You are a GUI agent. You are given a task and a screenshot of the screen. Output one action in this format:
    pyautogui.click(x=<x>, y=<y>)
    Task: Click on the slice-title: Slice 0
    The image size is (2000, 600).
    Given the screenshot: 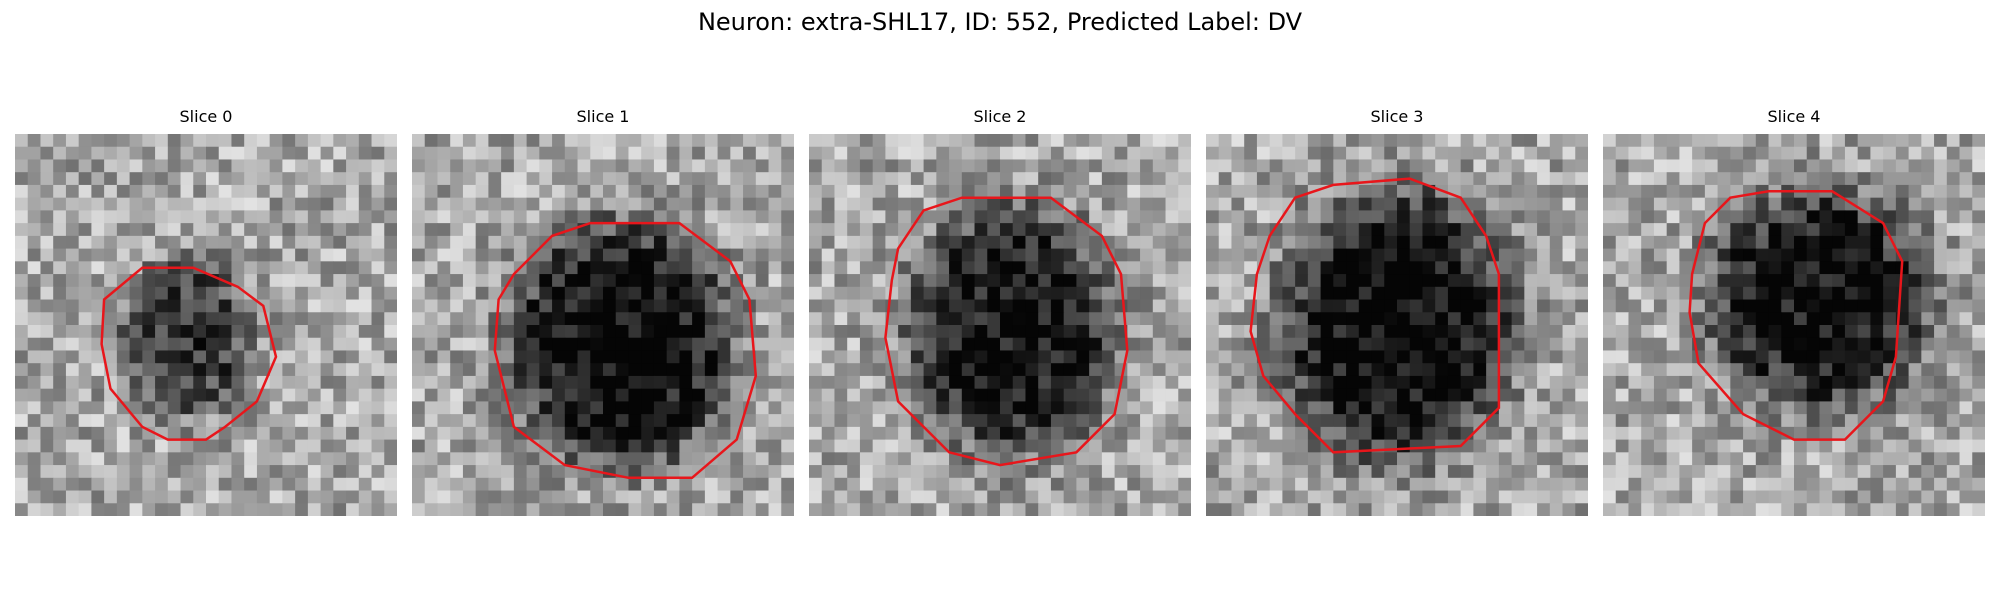 What is the action you would take?
    pyautogui.click(x=206, y=116)
    